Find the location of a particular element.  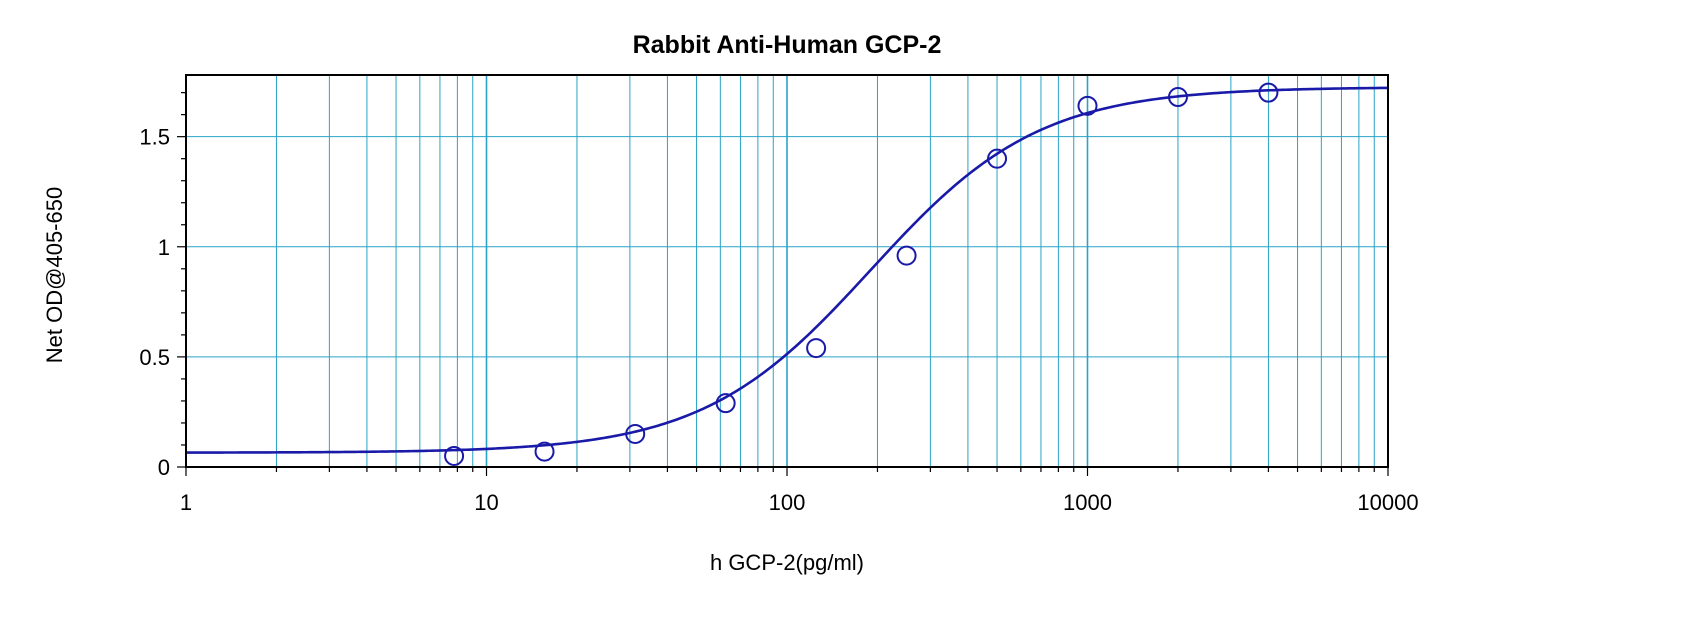

x-tick-label: 1 is located at coordinates (186, 502).